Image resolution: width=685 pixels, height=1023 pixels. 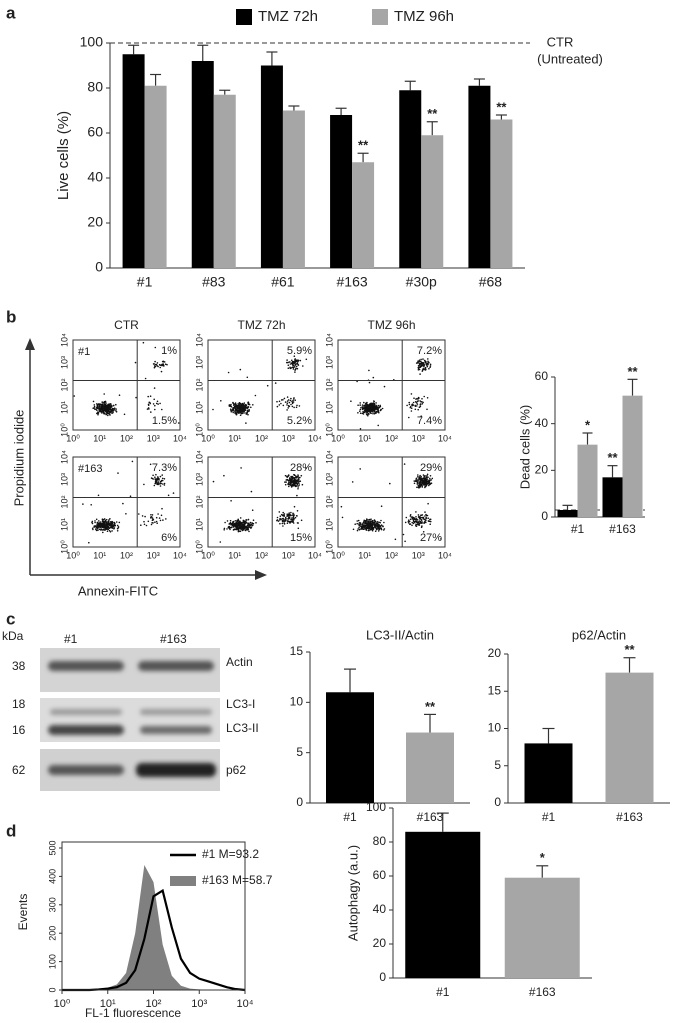 What do you see at coordinates (164, 421) in the screenshot?
I see `quadrant-percent: 1.5%` at bounding box center [164, 421].